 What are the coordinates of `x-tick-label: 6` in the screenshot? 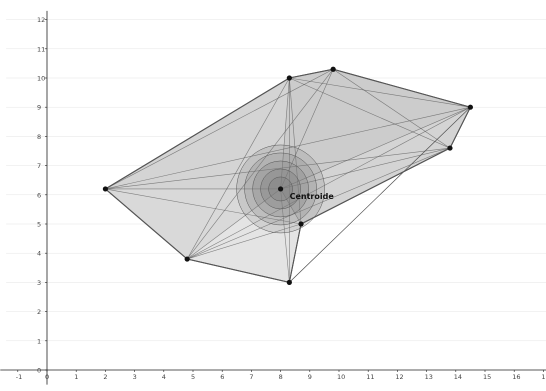 It's located at (222, 377).